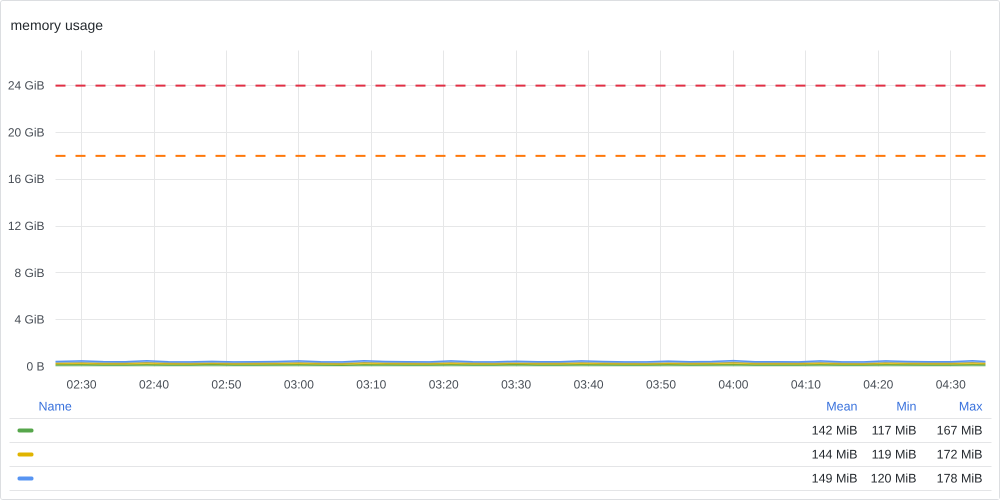  What do you see at coordinates (81, 385) in the screenshot?
I see `x-tick-label: 02:30` at bounding box center [81, 385].